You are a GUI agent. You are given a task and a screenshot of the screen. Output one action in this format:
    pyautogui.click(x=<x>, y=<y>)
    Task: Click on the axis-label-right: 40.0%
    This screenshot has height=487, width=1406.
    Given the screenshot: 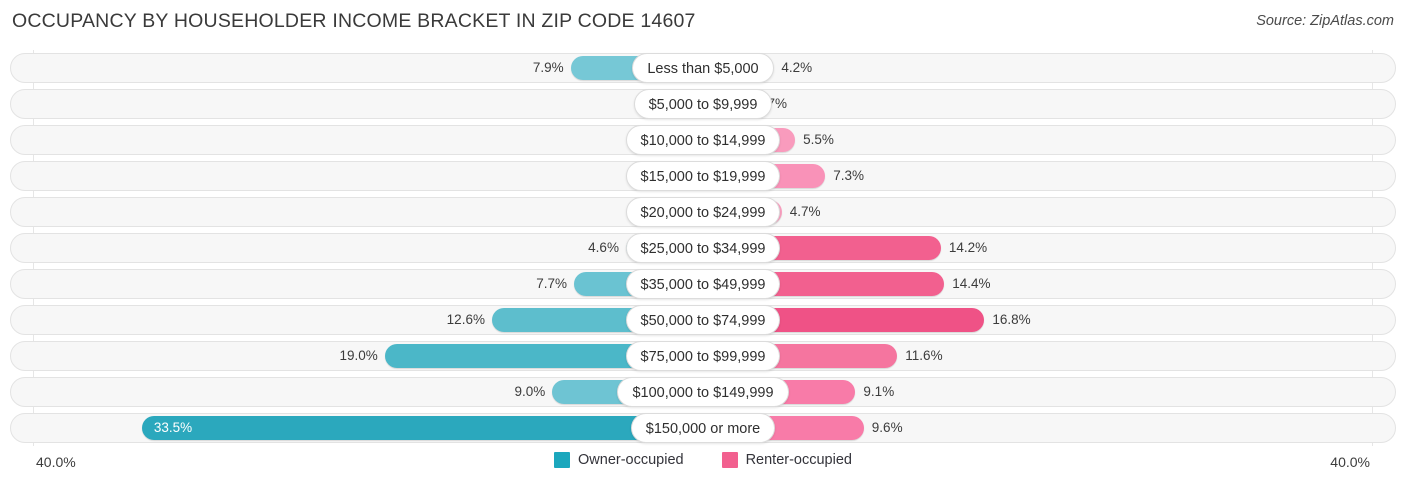 What is the action you would take?
    pyautogui.click(x=1350, y=462)
    